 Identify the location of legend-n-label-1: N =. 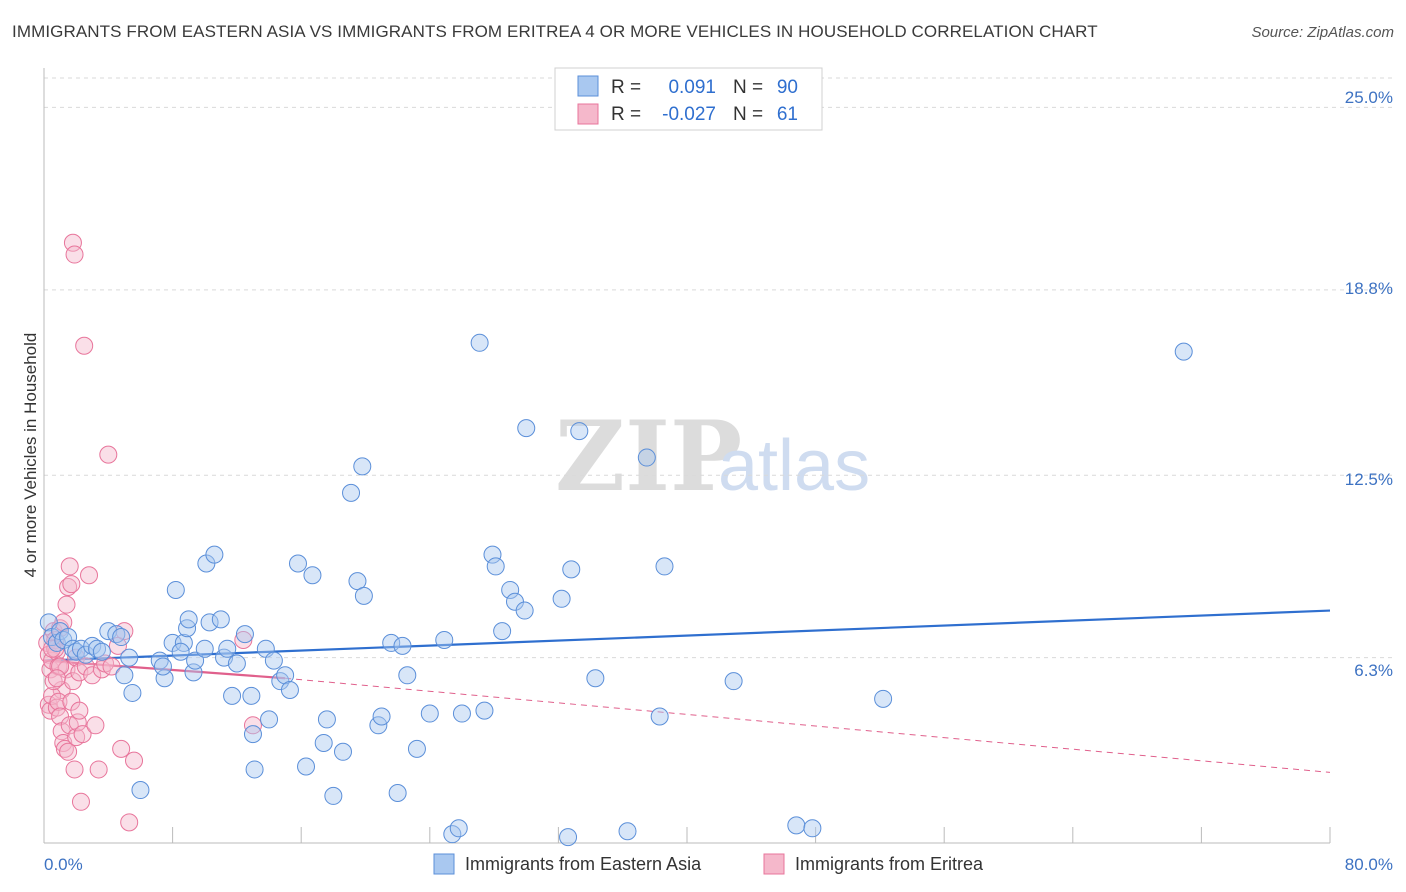
(748, 87).